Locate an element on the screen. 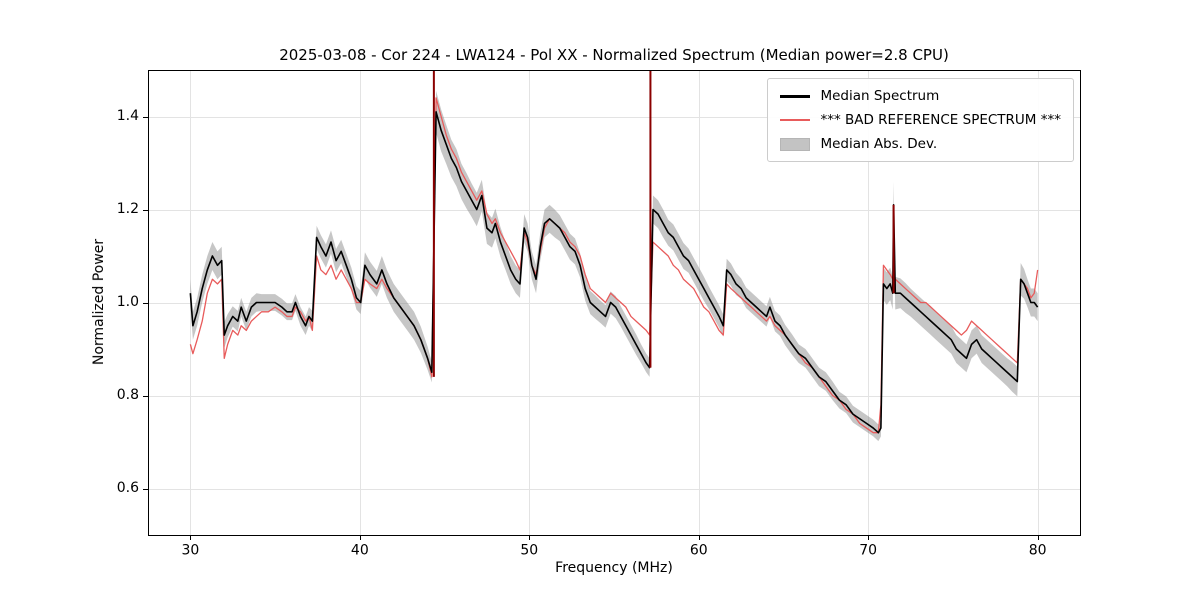 This screenshot has height=600, width=1200. mad-band-swatch is located at coordinates (795, 144).